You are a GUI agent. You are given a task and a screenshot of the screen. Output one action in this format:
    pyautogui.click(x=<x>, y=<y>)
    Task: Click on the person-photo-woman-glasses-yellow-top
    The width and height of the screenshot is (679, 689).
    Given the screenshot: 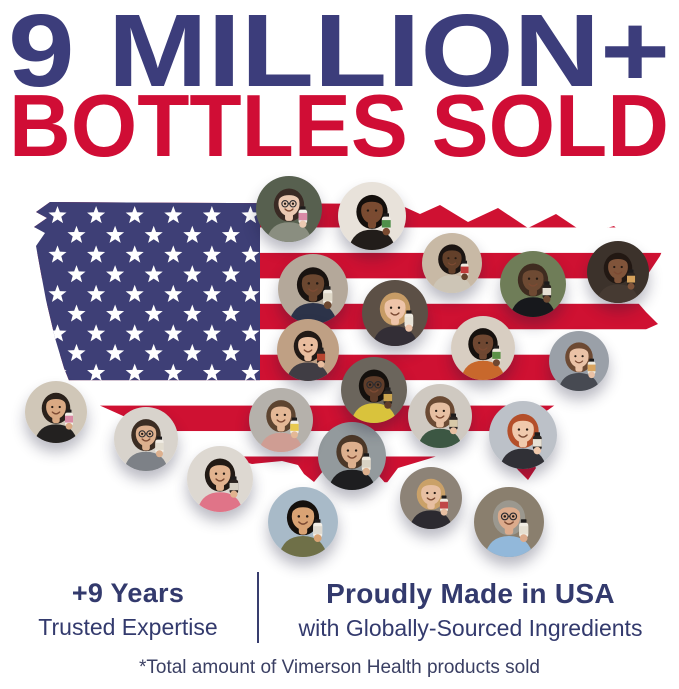 What is the action you would take?
    pyautogui.click(x=374, y=390)
    